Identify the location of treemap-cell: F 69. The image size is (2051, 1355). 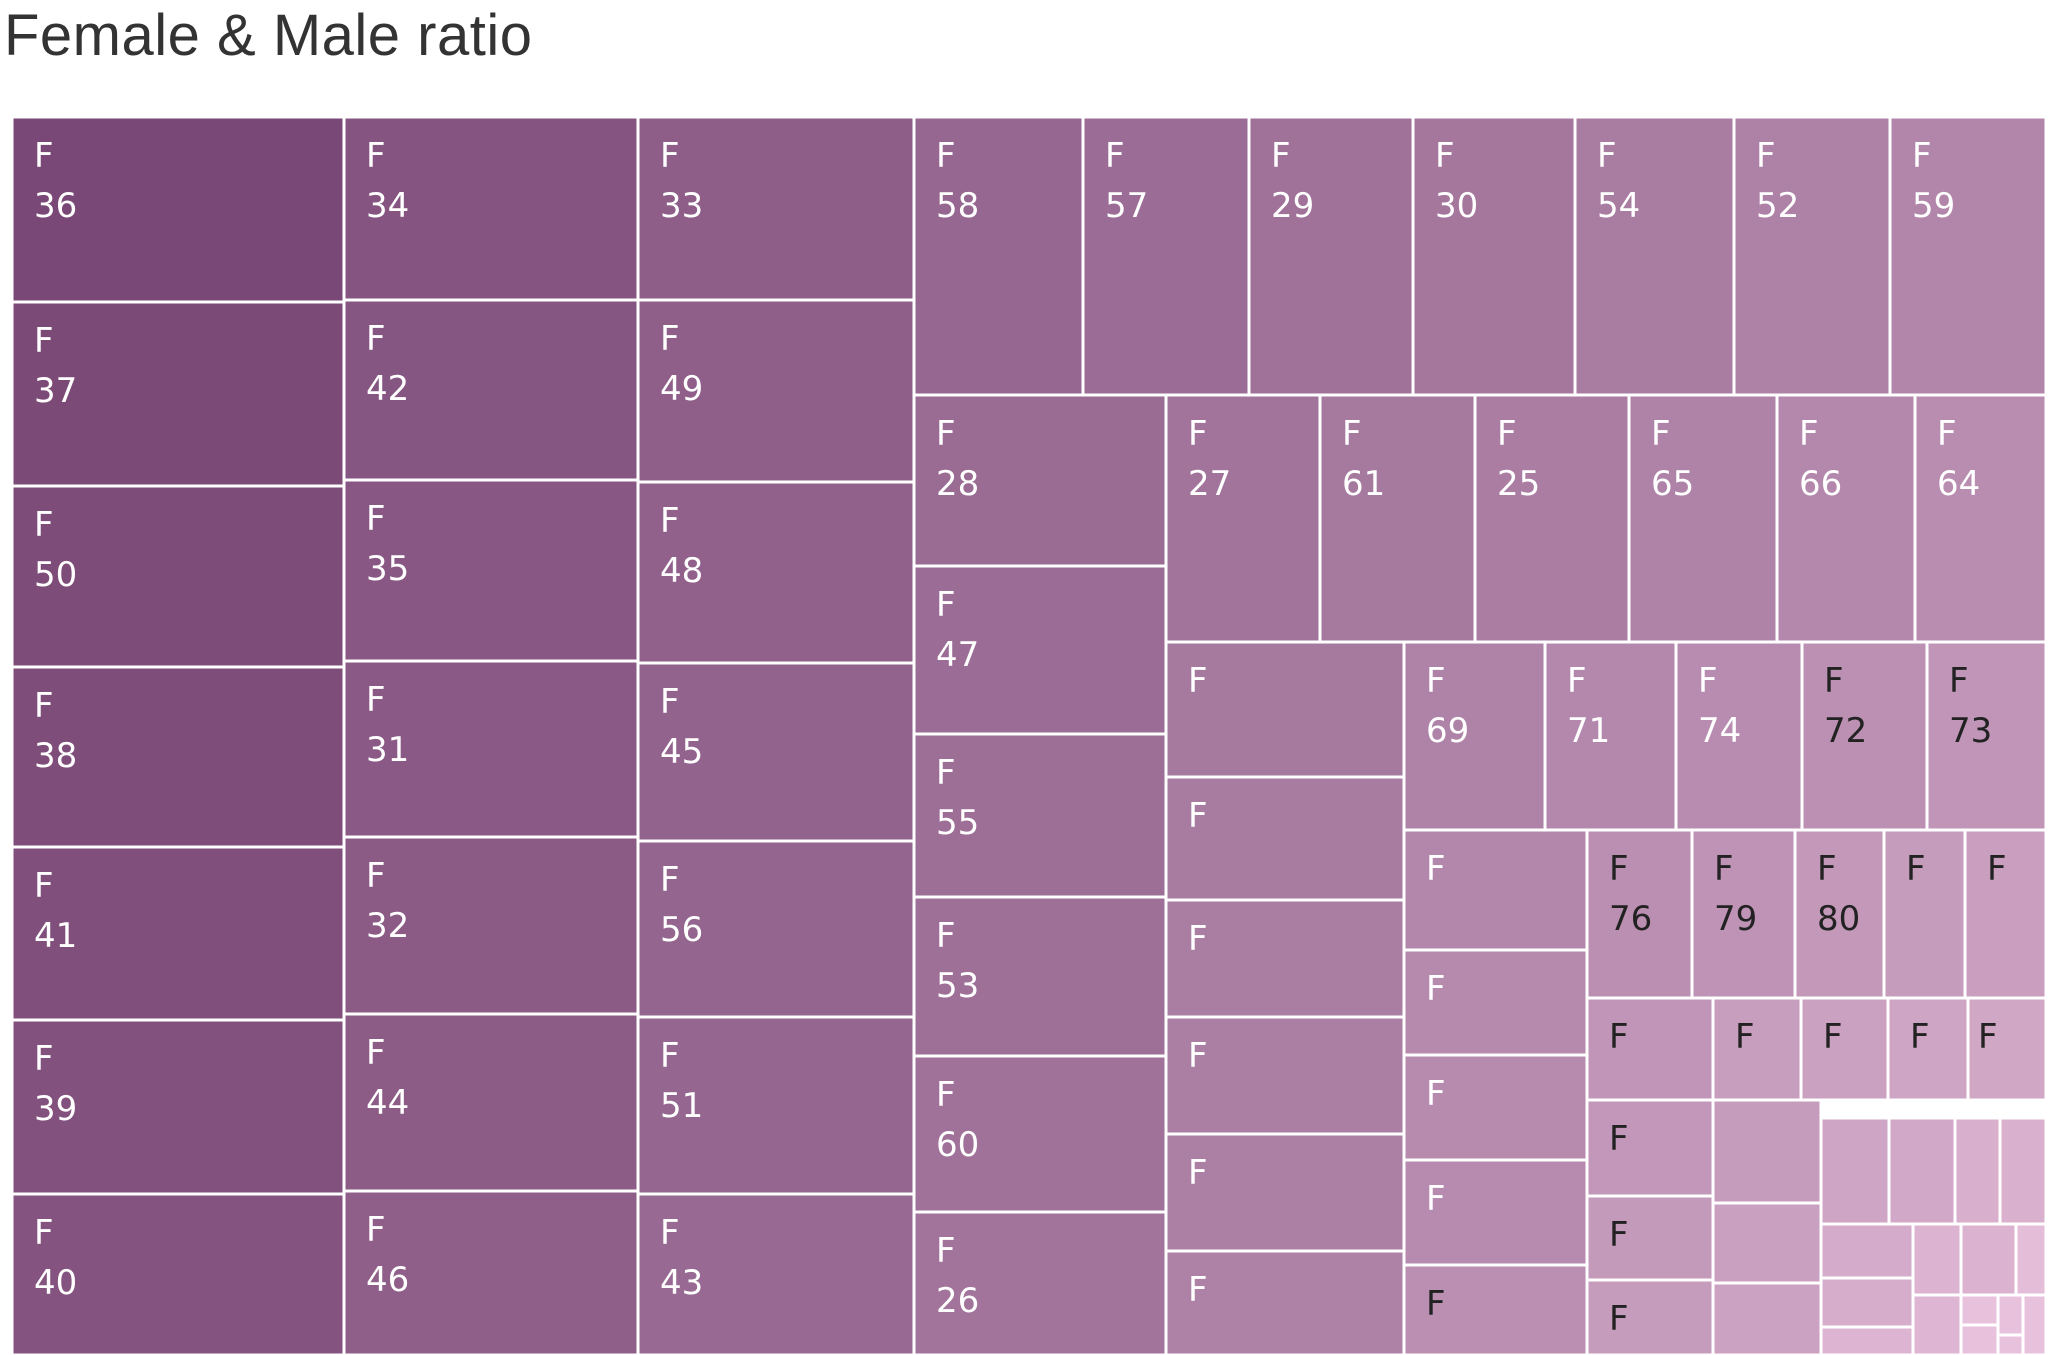
(1474, 736).